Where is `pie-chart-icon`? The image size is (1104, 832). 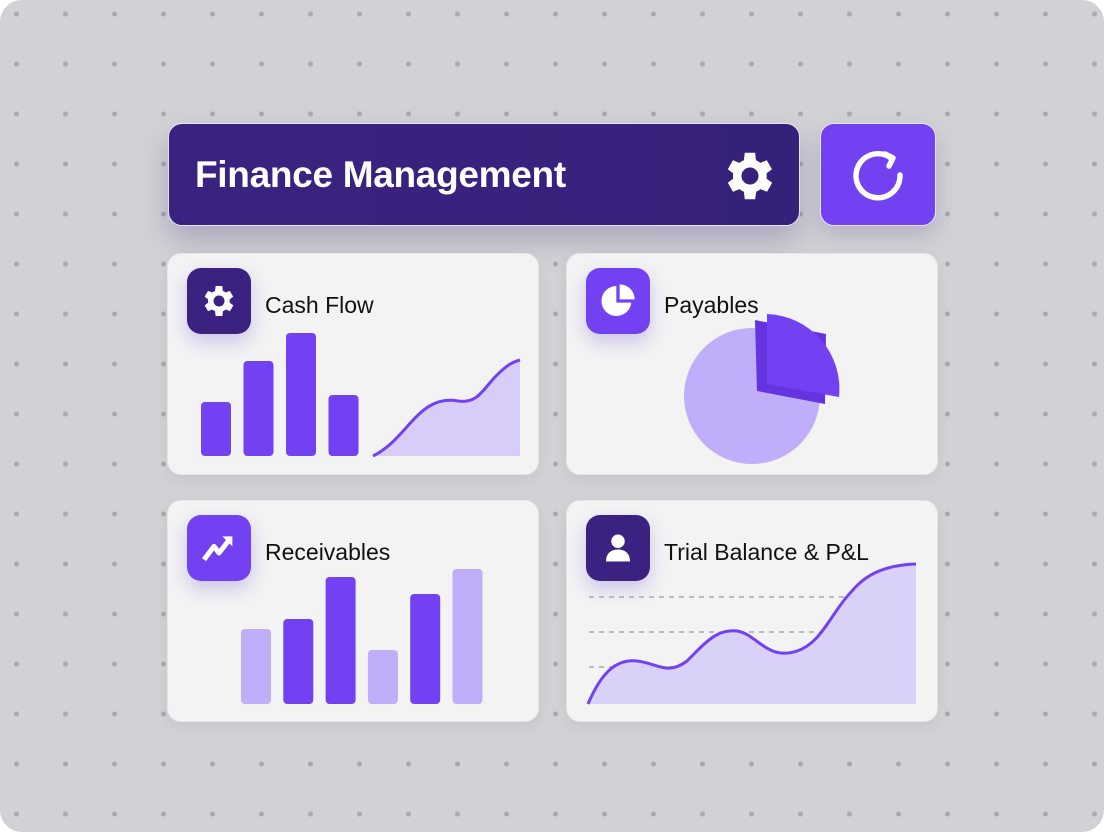
pie-chart-icon is located at coordinates (618, 300).